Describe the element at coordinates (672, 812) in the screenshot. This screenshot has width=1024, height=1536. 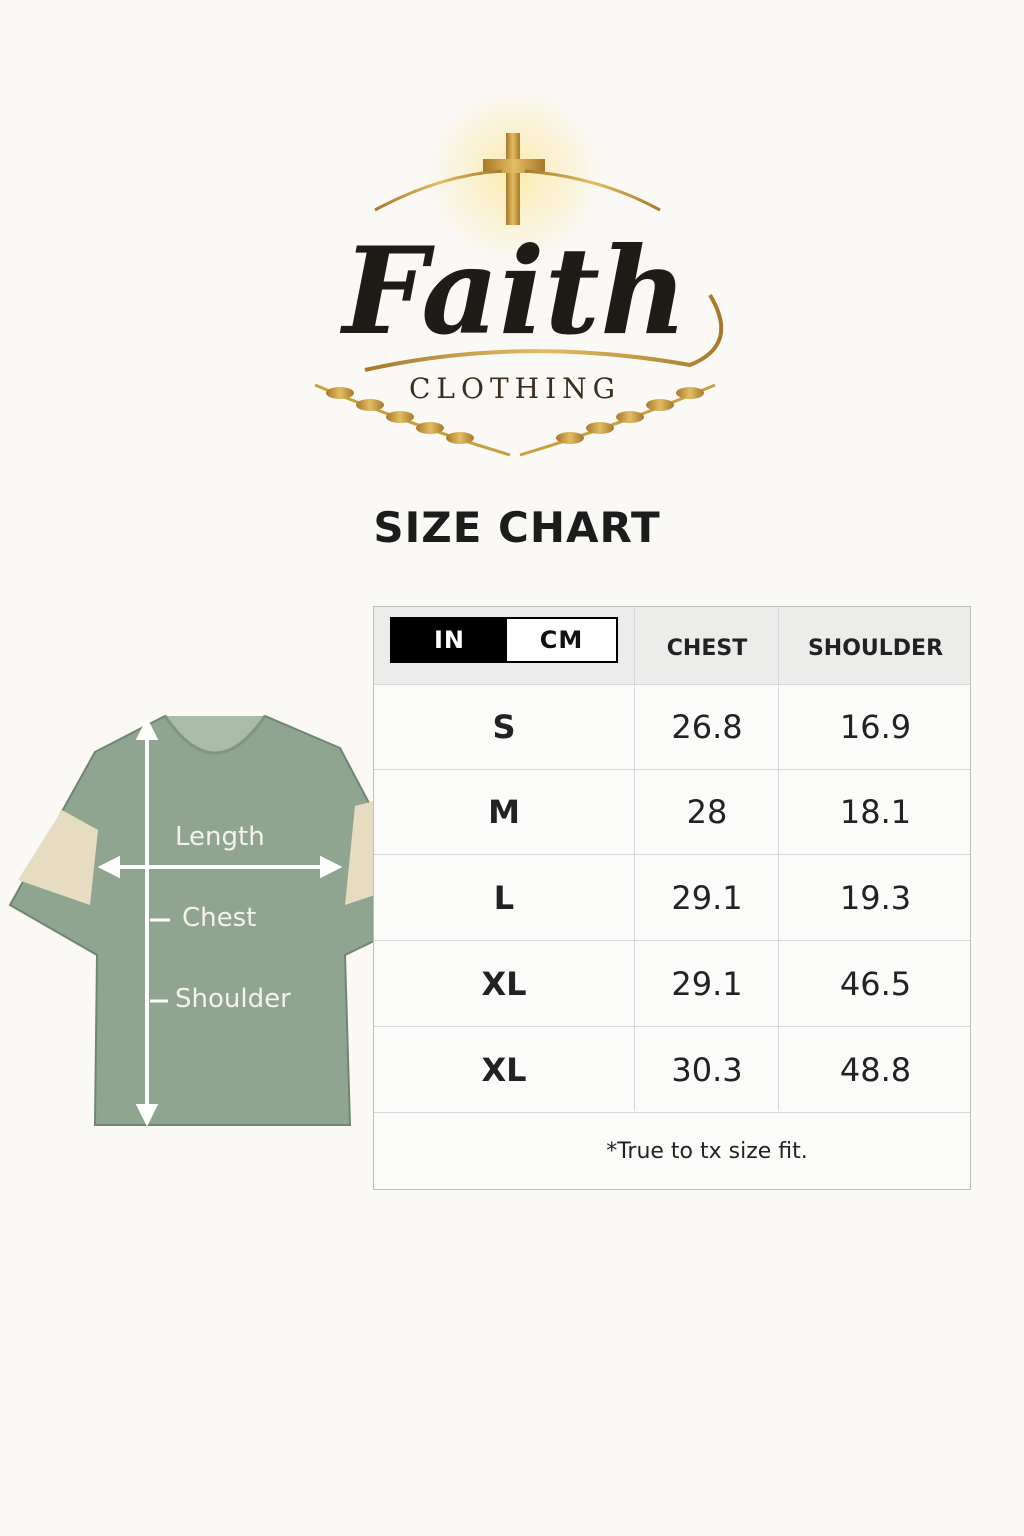
I see `table-row: M 28 18.1` at that location.